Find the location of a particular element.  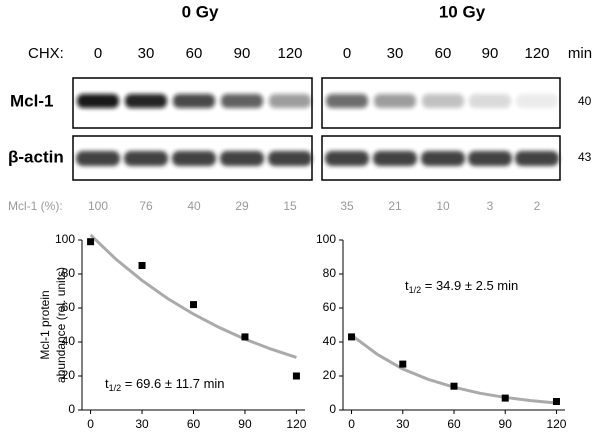

pct-value: 15 is located at coordinates (290, 206).